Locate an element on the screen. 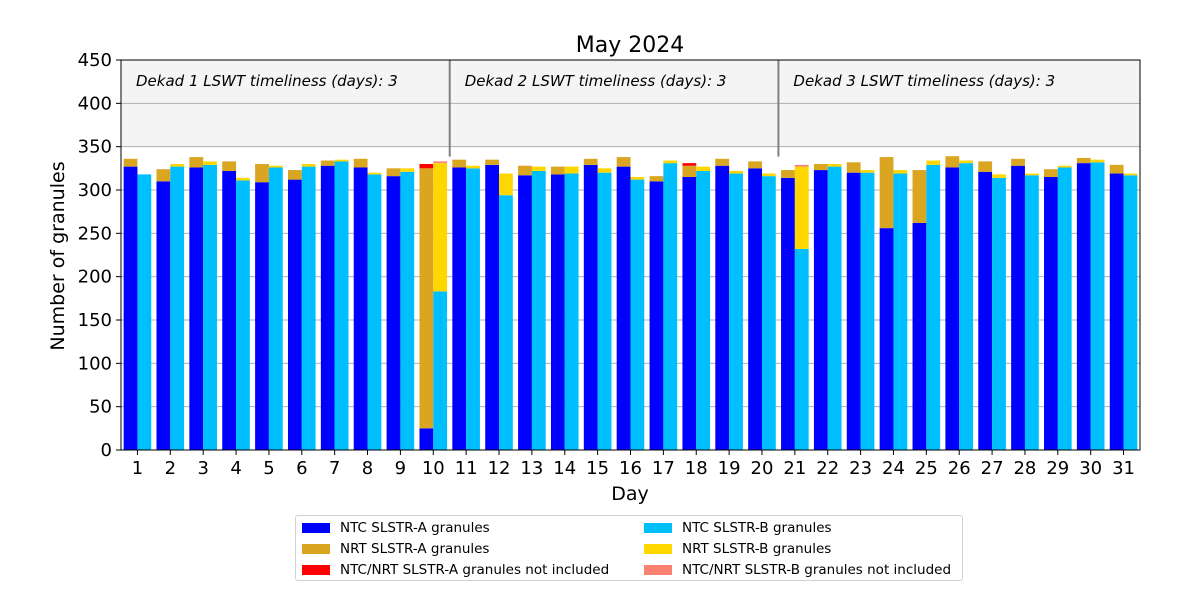 This screenshot has width=1200, height=600. x-tick-label: 28 is located at coordinates (1024, 468).